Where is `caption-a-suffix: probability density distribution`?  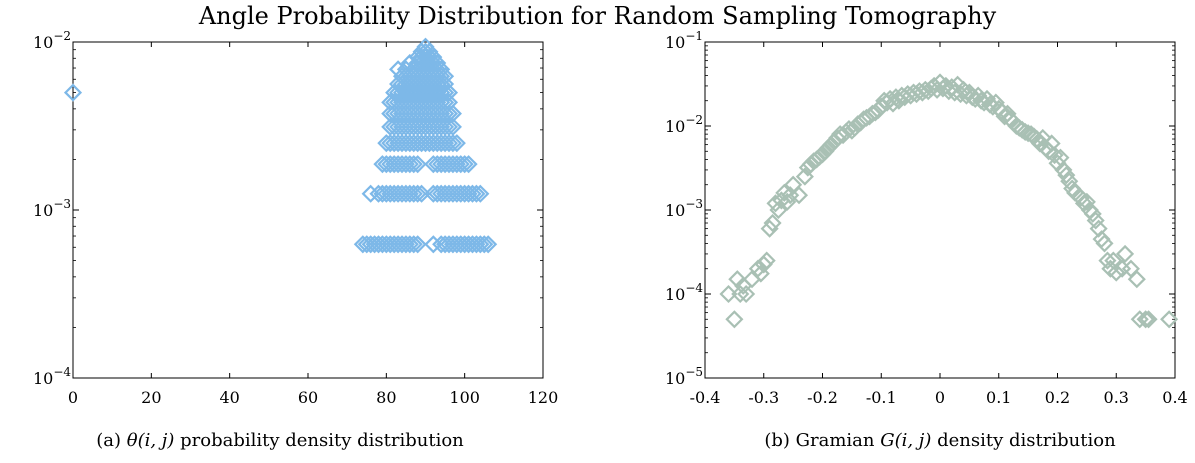
caption-a-suffix: probability density distribution is located at coordinates (319, 440).